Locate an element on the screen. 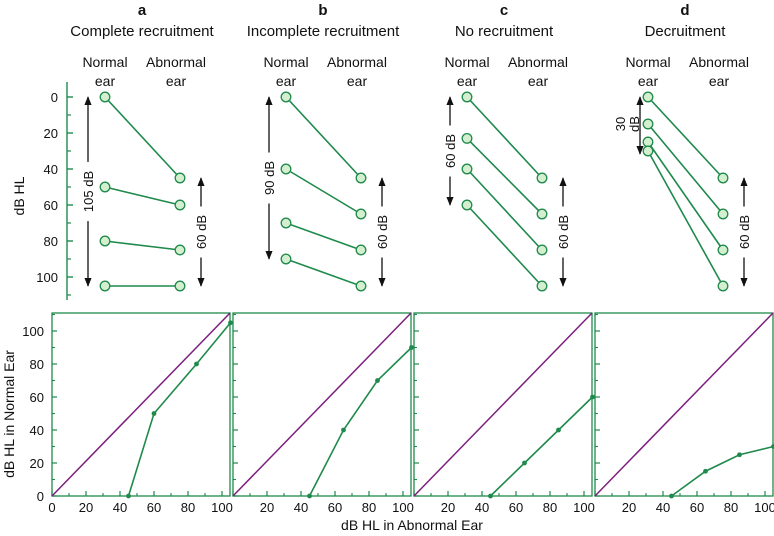 This screenshot has height=536, width=774. equality-line is located at coordinates (503, 404).